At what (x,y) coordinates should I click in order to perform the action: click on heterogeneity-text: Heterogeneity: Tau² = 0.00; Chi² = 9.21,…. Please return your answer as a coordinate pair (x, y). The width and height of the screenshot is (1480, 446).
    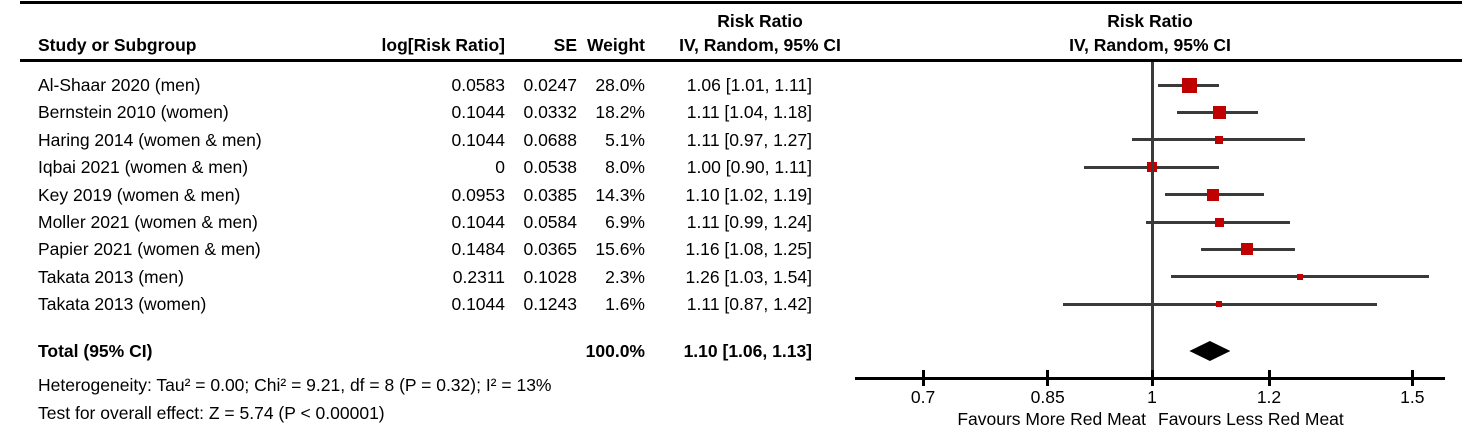
    Looking at the image, I should click on (295, 385).